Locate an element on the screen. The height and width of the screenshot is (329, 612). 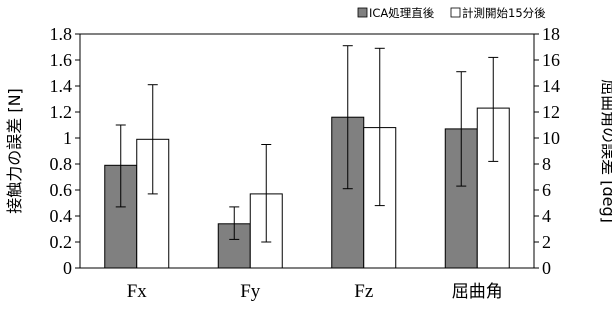
y-right-tick-label: 12 is located at coordinates (551, 112).